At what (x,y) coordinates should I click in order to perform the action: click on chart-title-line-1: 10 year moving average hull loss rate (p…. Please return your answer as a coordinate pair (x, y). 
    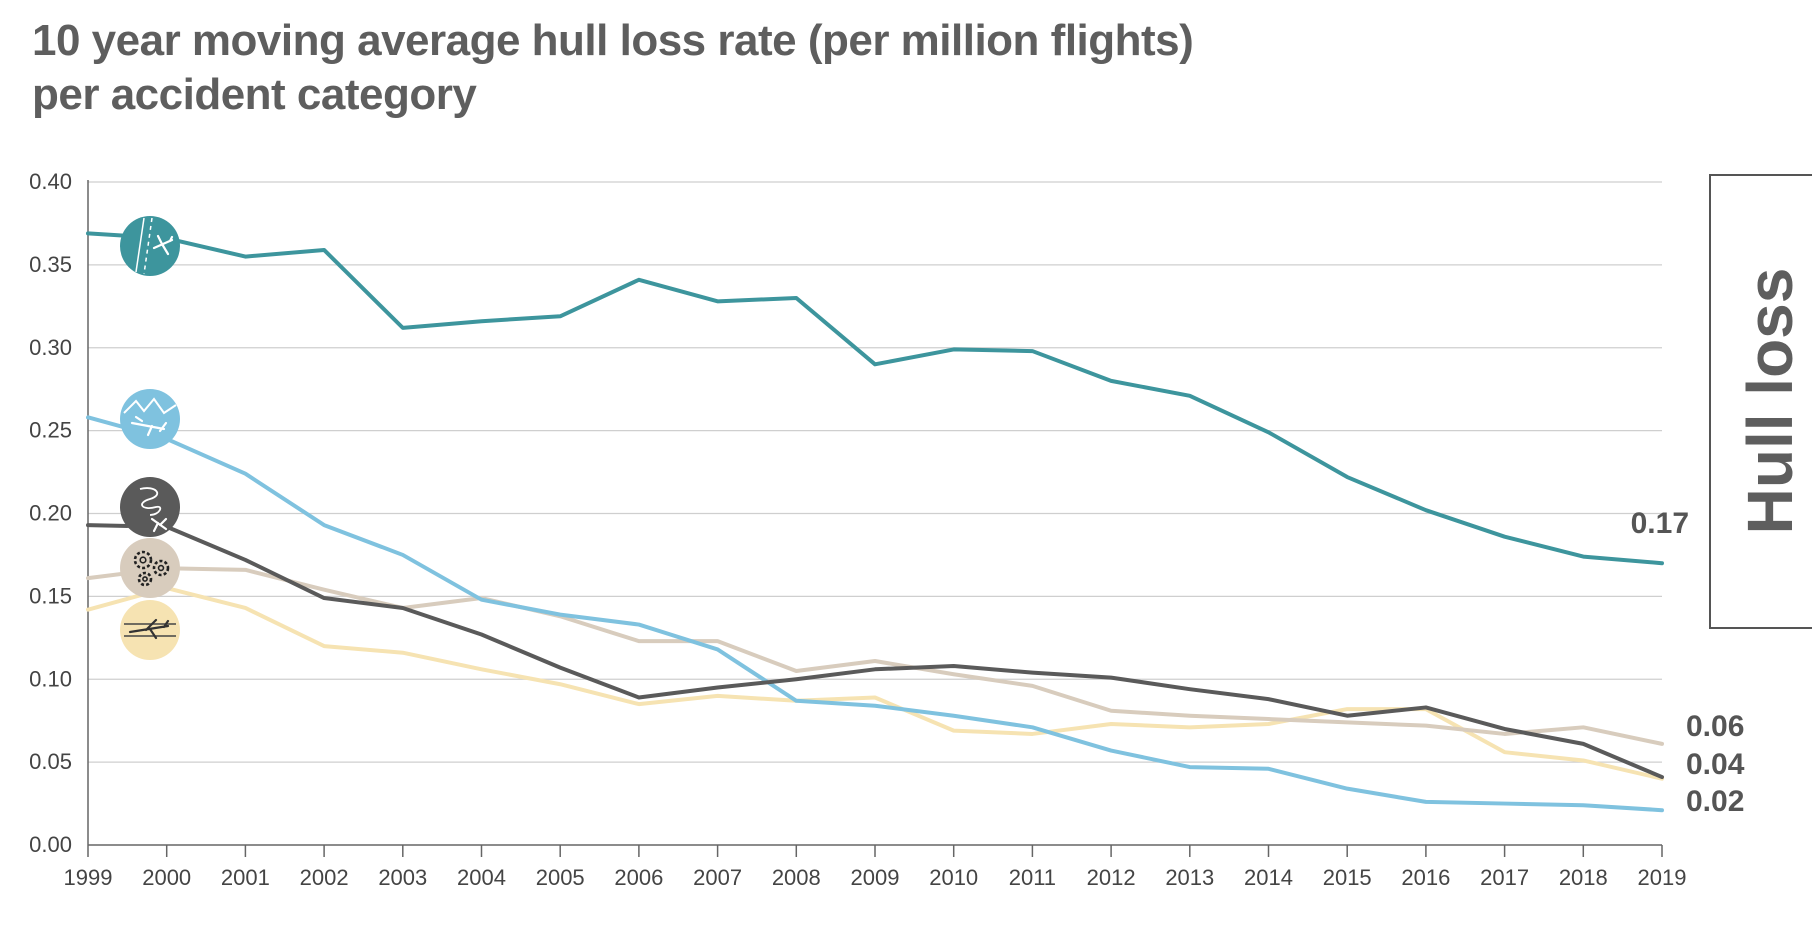
    Looking at the image, I should click on (613, 40).